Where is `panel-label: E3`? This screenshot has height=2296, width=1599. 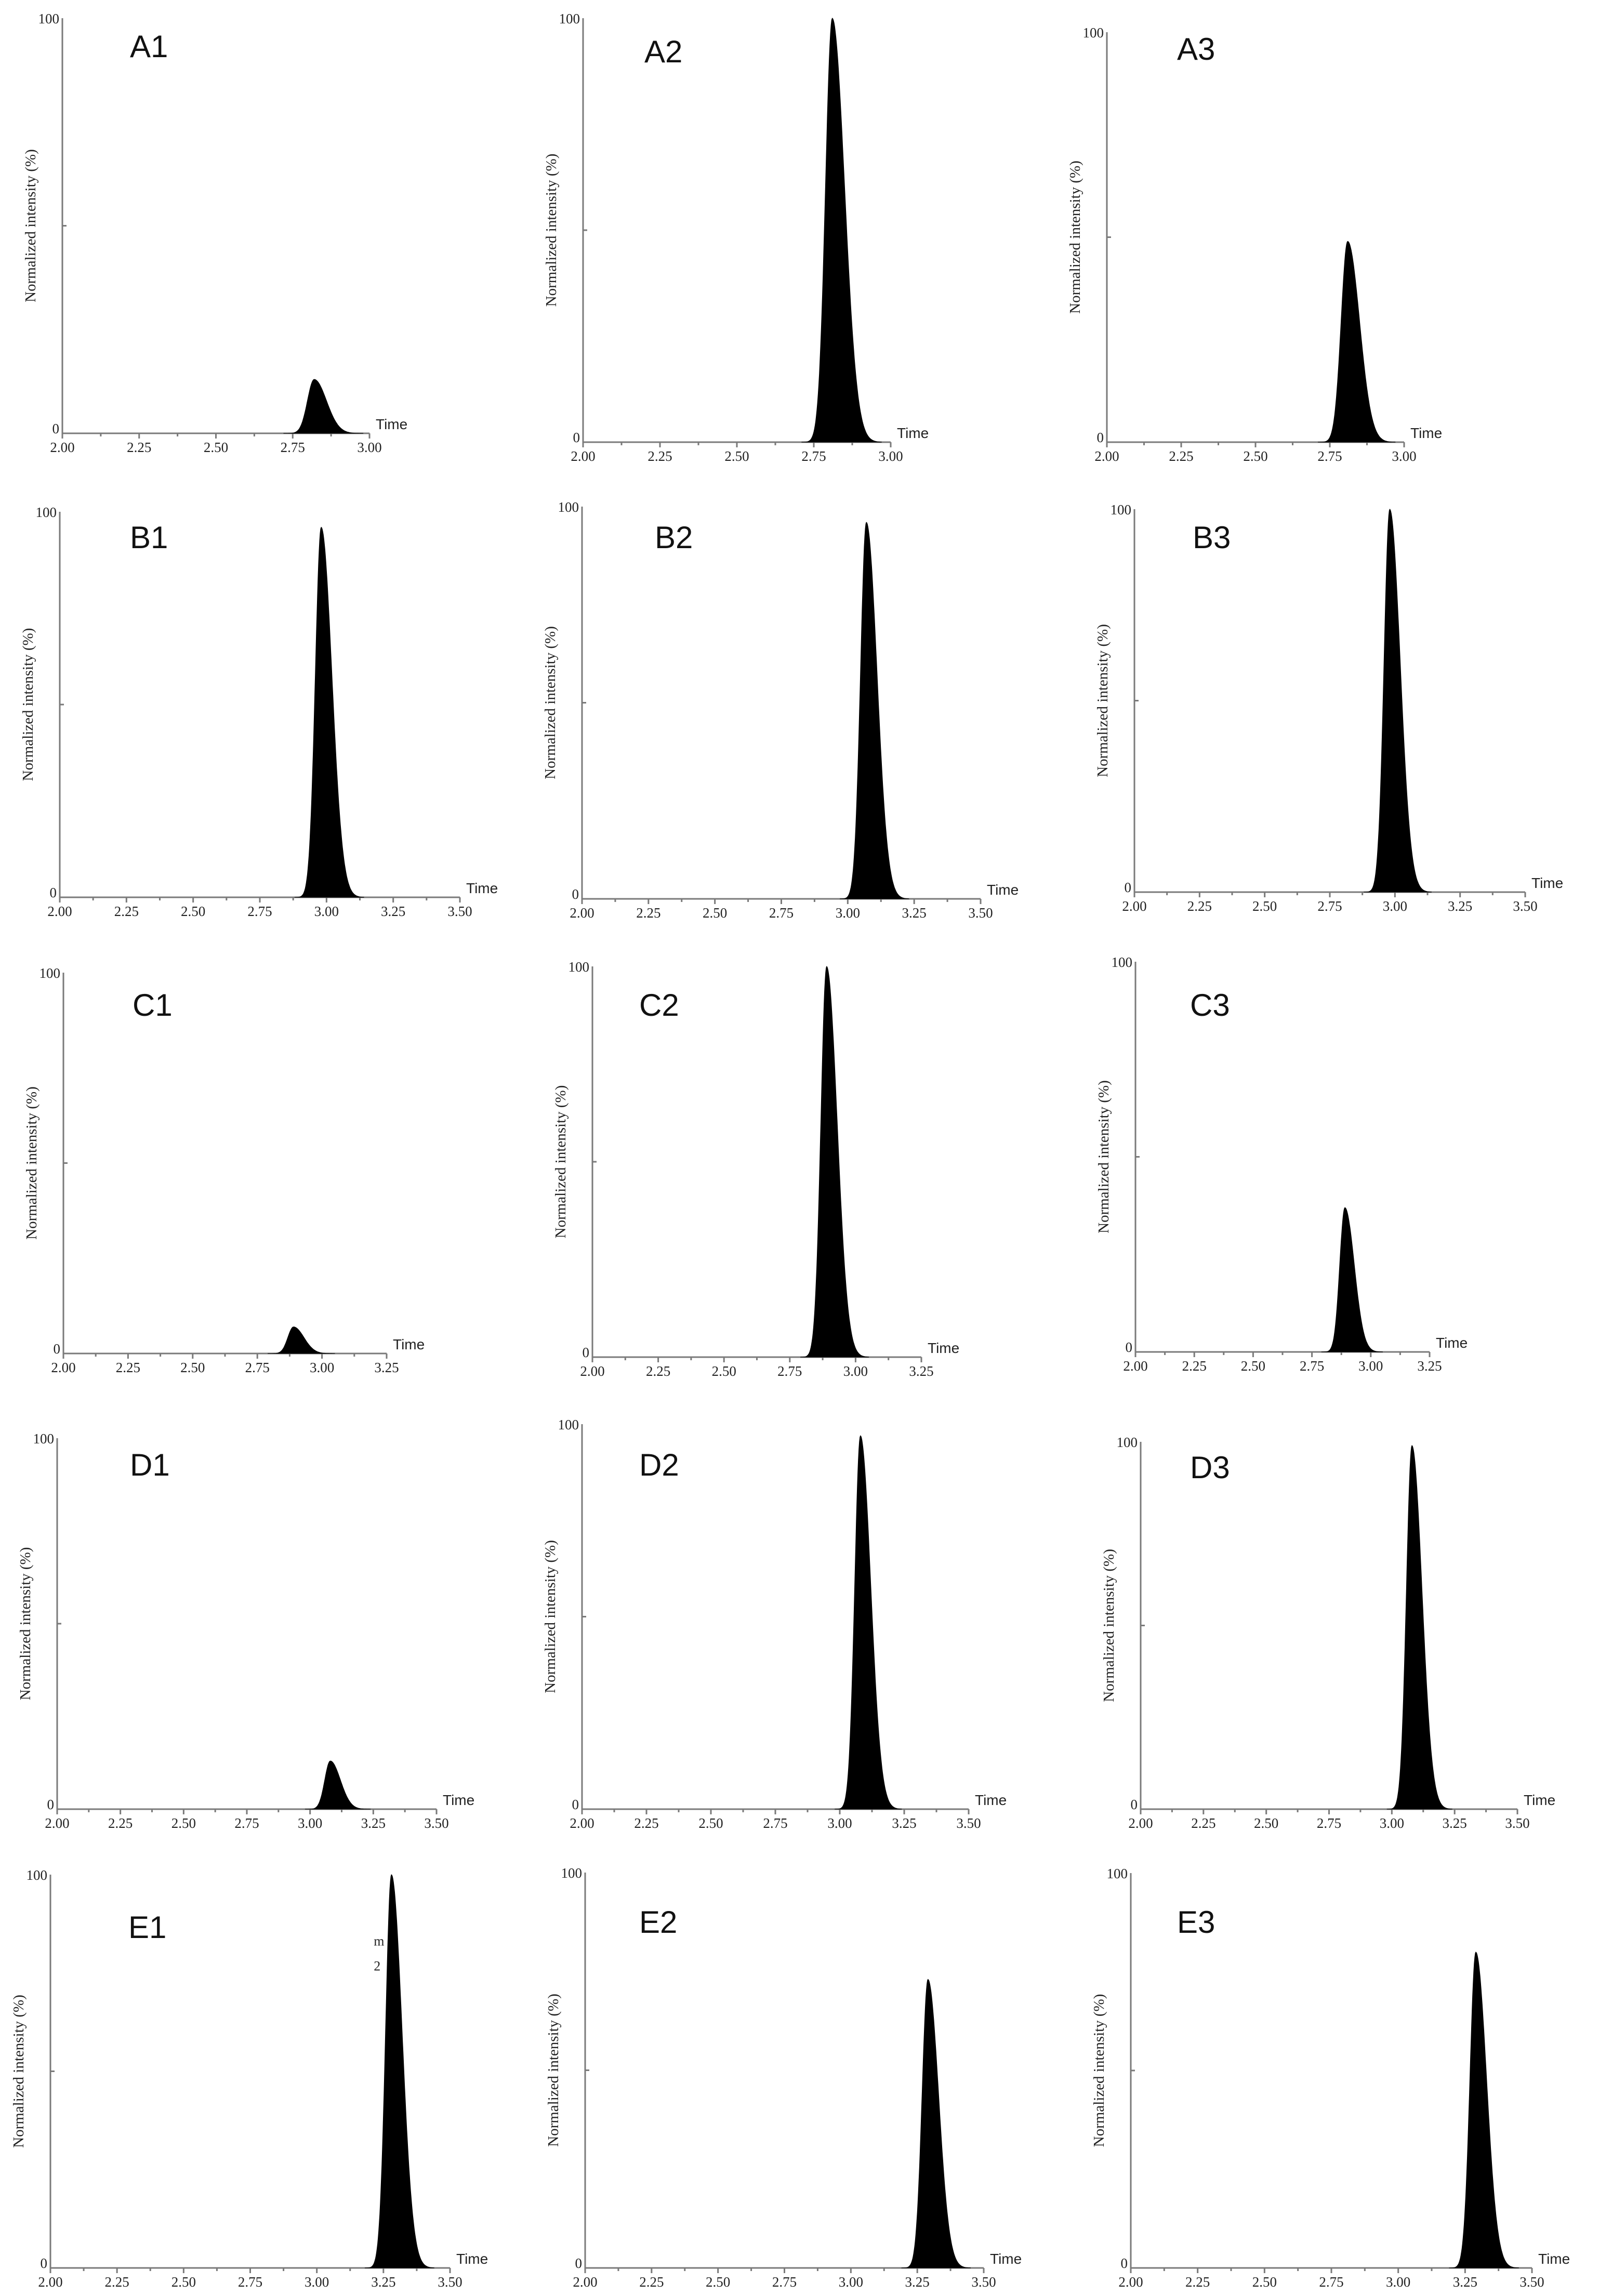
panel-label: E3 is located at coordinates (1196, 1923).